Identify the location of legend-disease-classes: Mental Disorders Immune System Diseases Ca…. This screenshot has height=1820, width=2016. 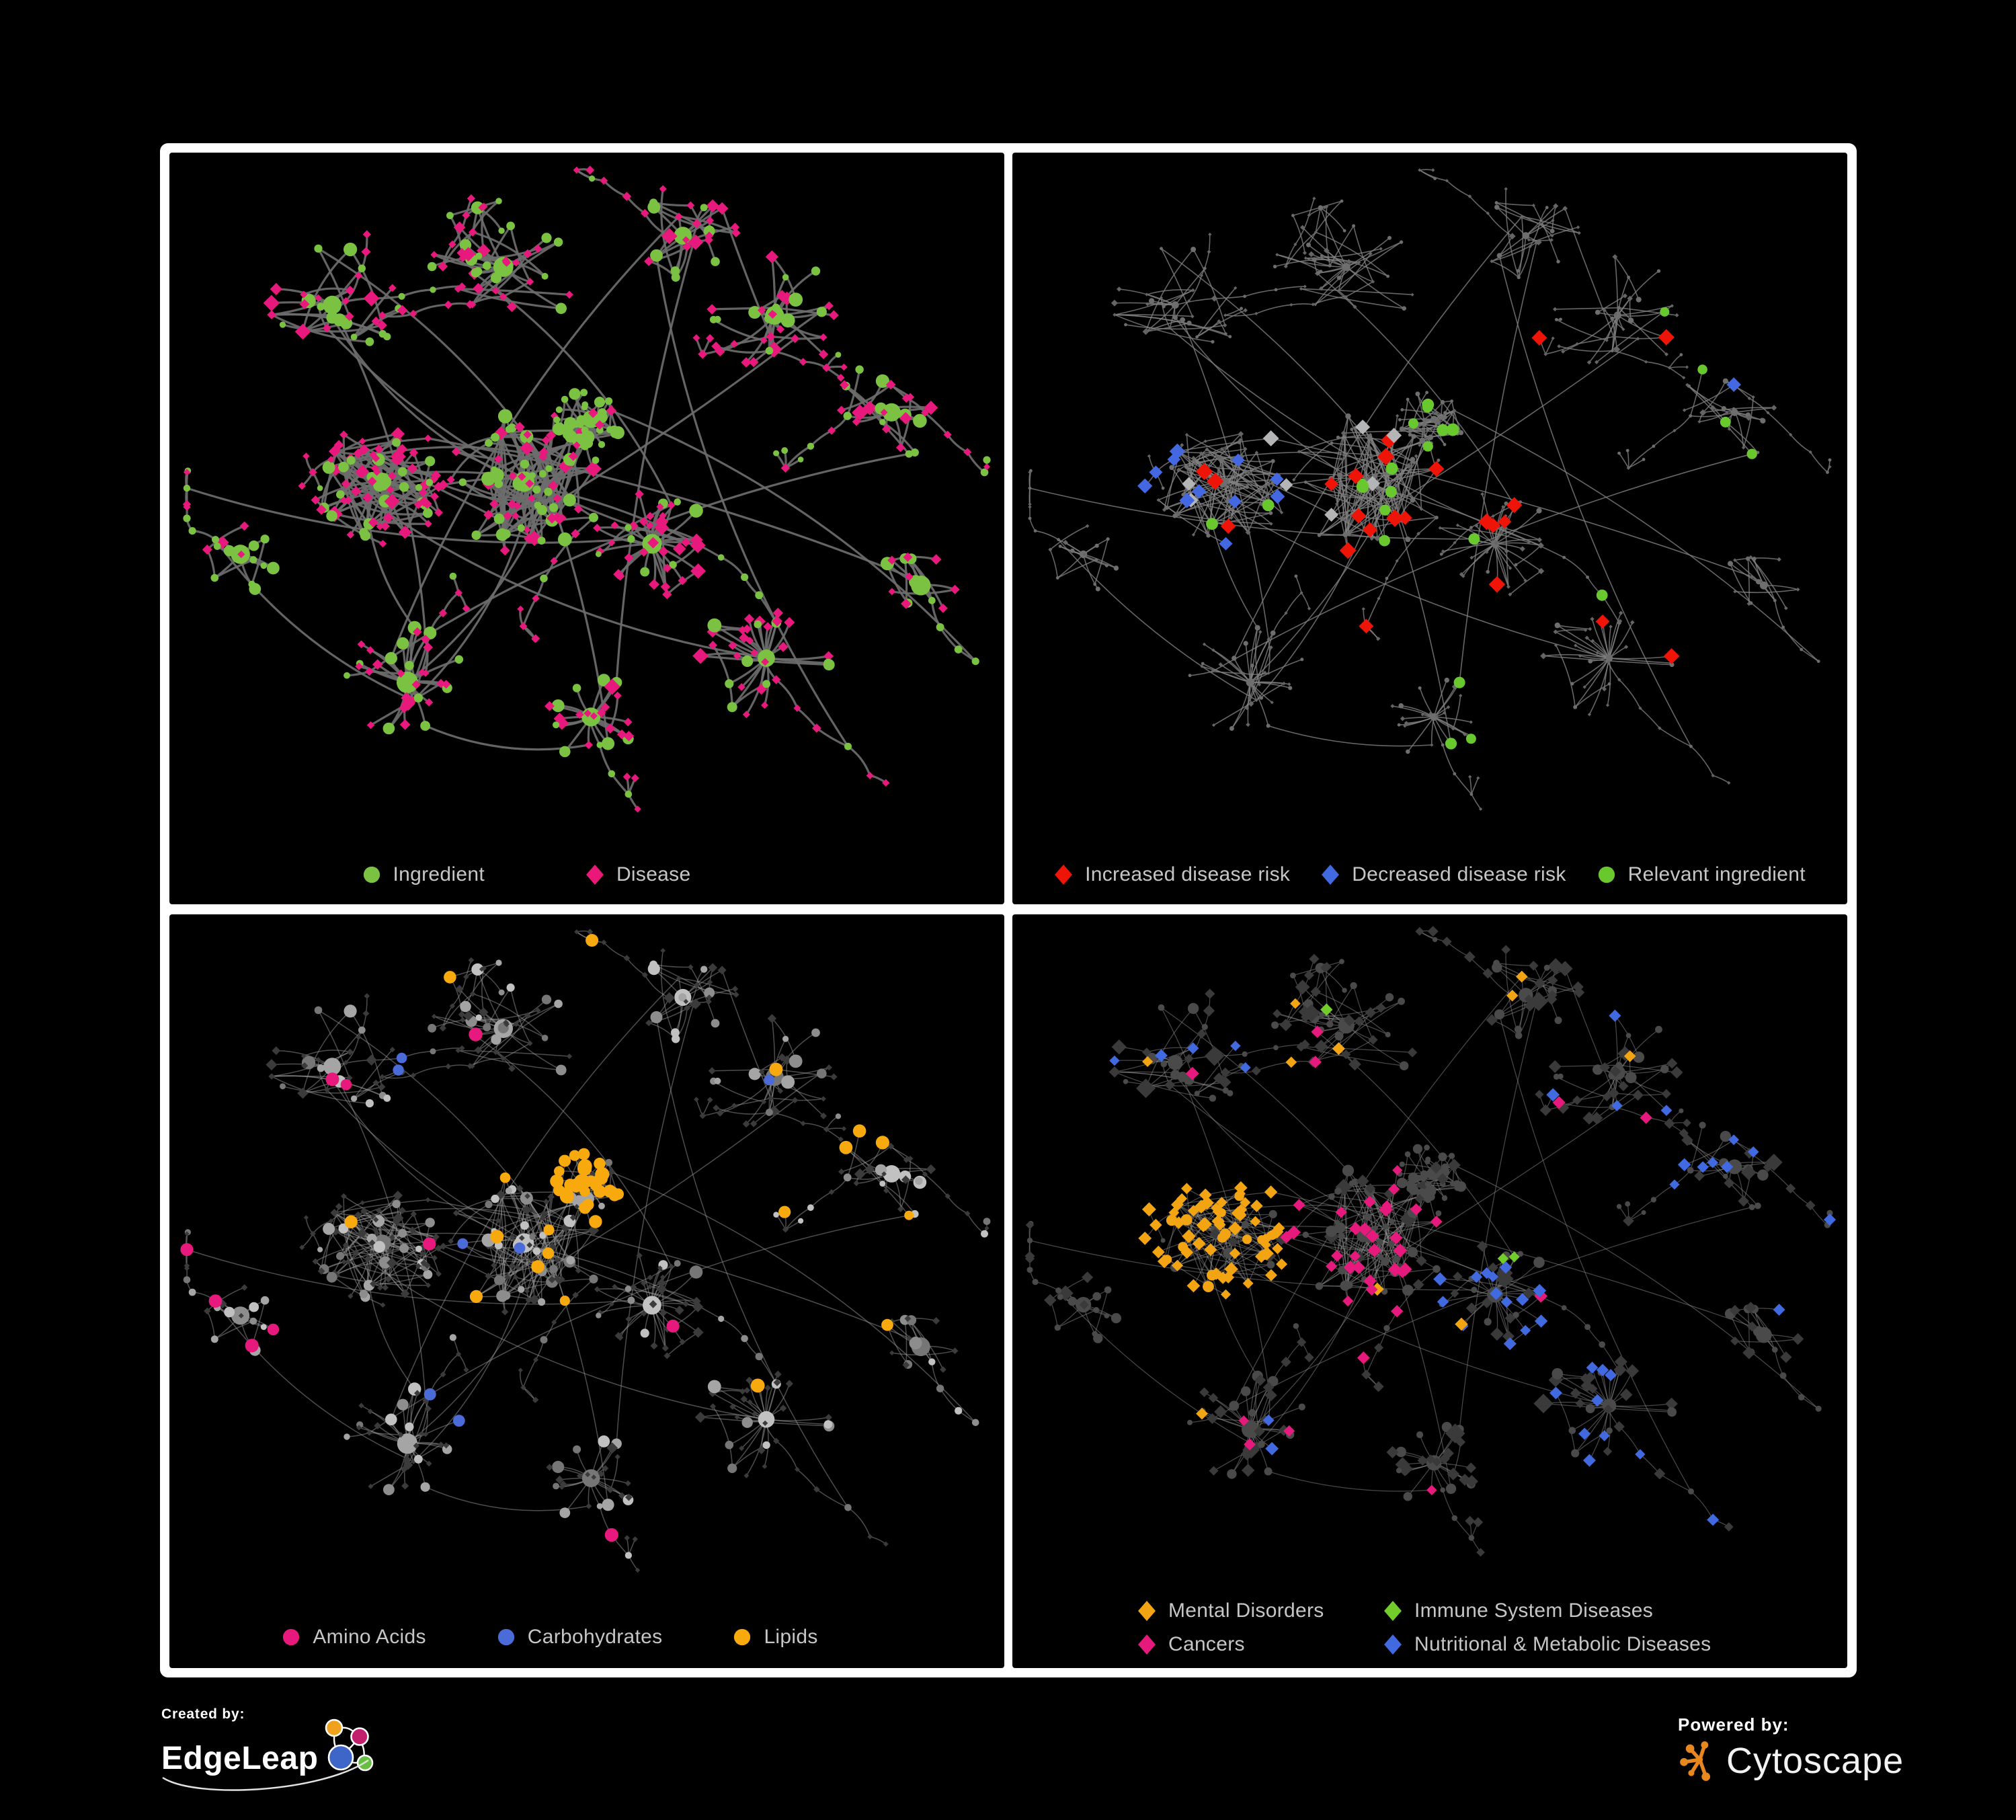
(1429, 1627).